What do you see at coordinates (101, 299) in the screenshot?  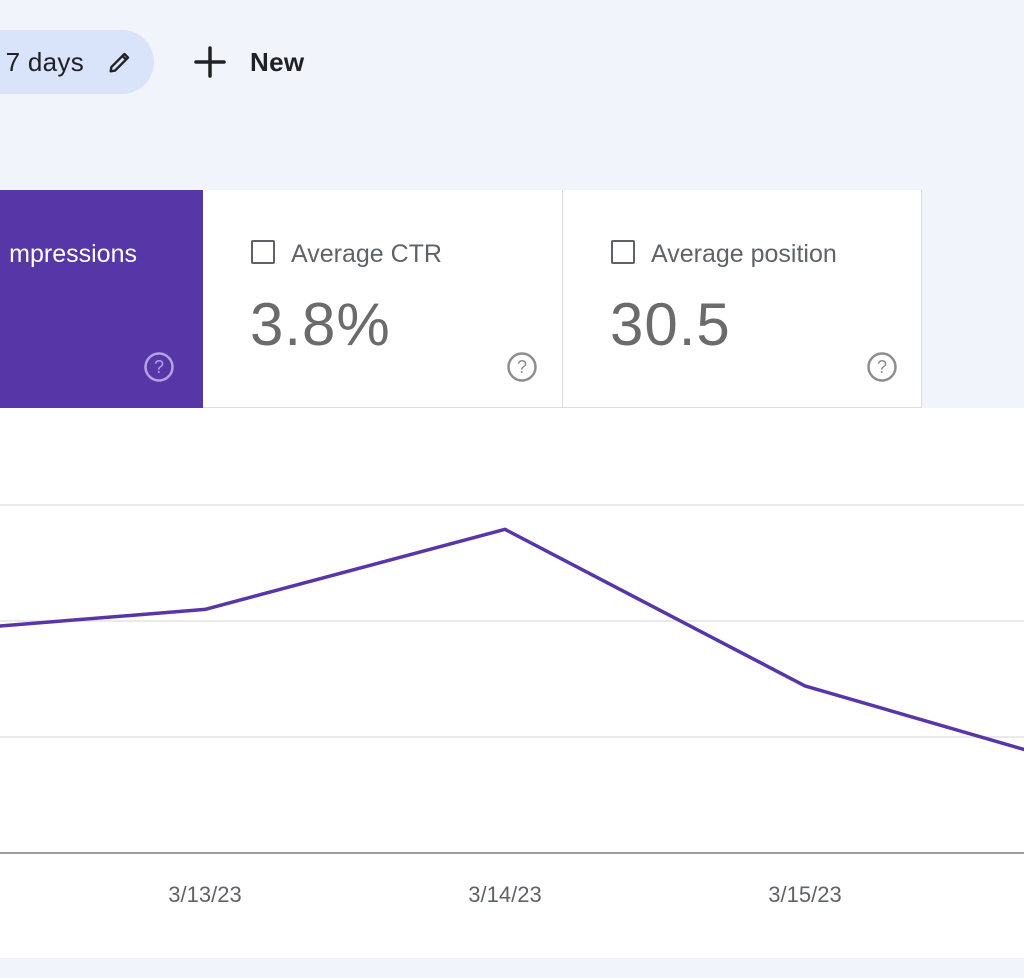 I see `metric-tile-impressions: mpressions ?` at bounding box center [101, 299].